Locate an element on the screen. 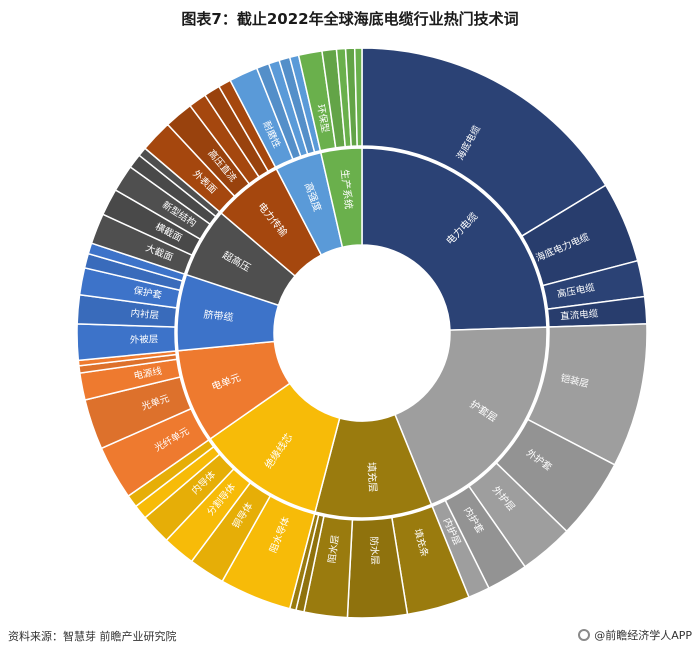  outer-label-电源线: 电源线 is located at coordinates (148, 373).